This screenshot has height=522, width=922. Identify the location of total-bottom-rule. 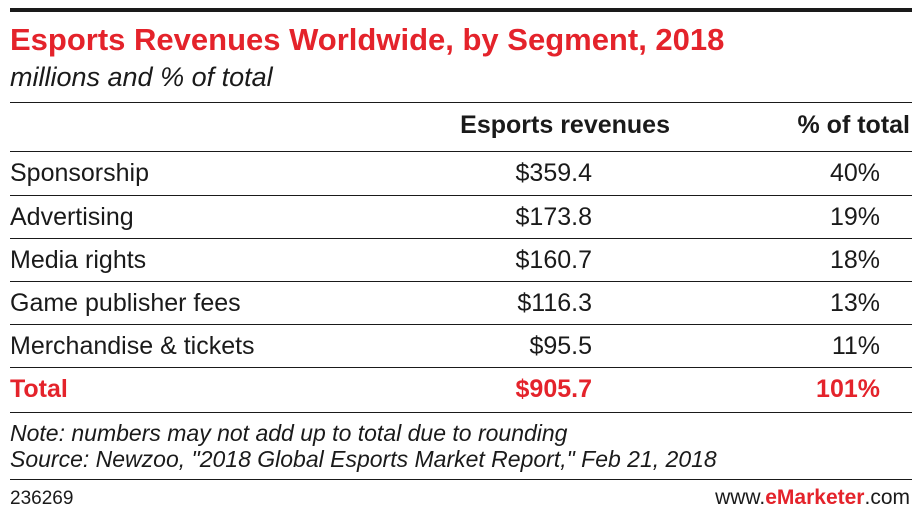
(461, 412).